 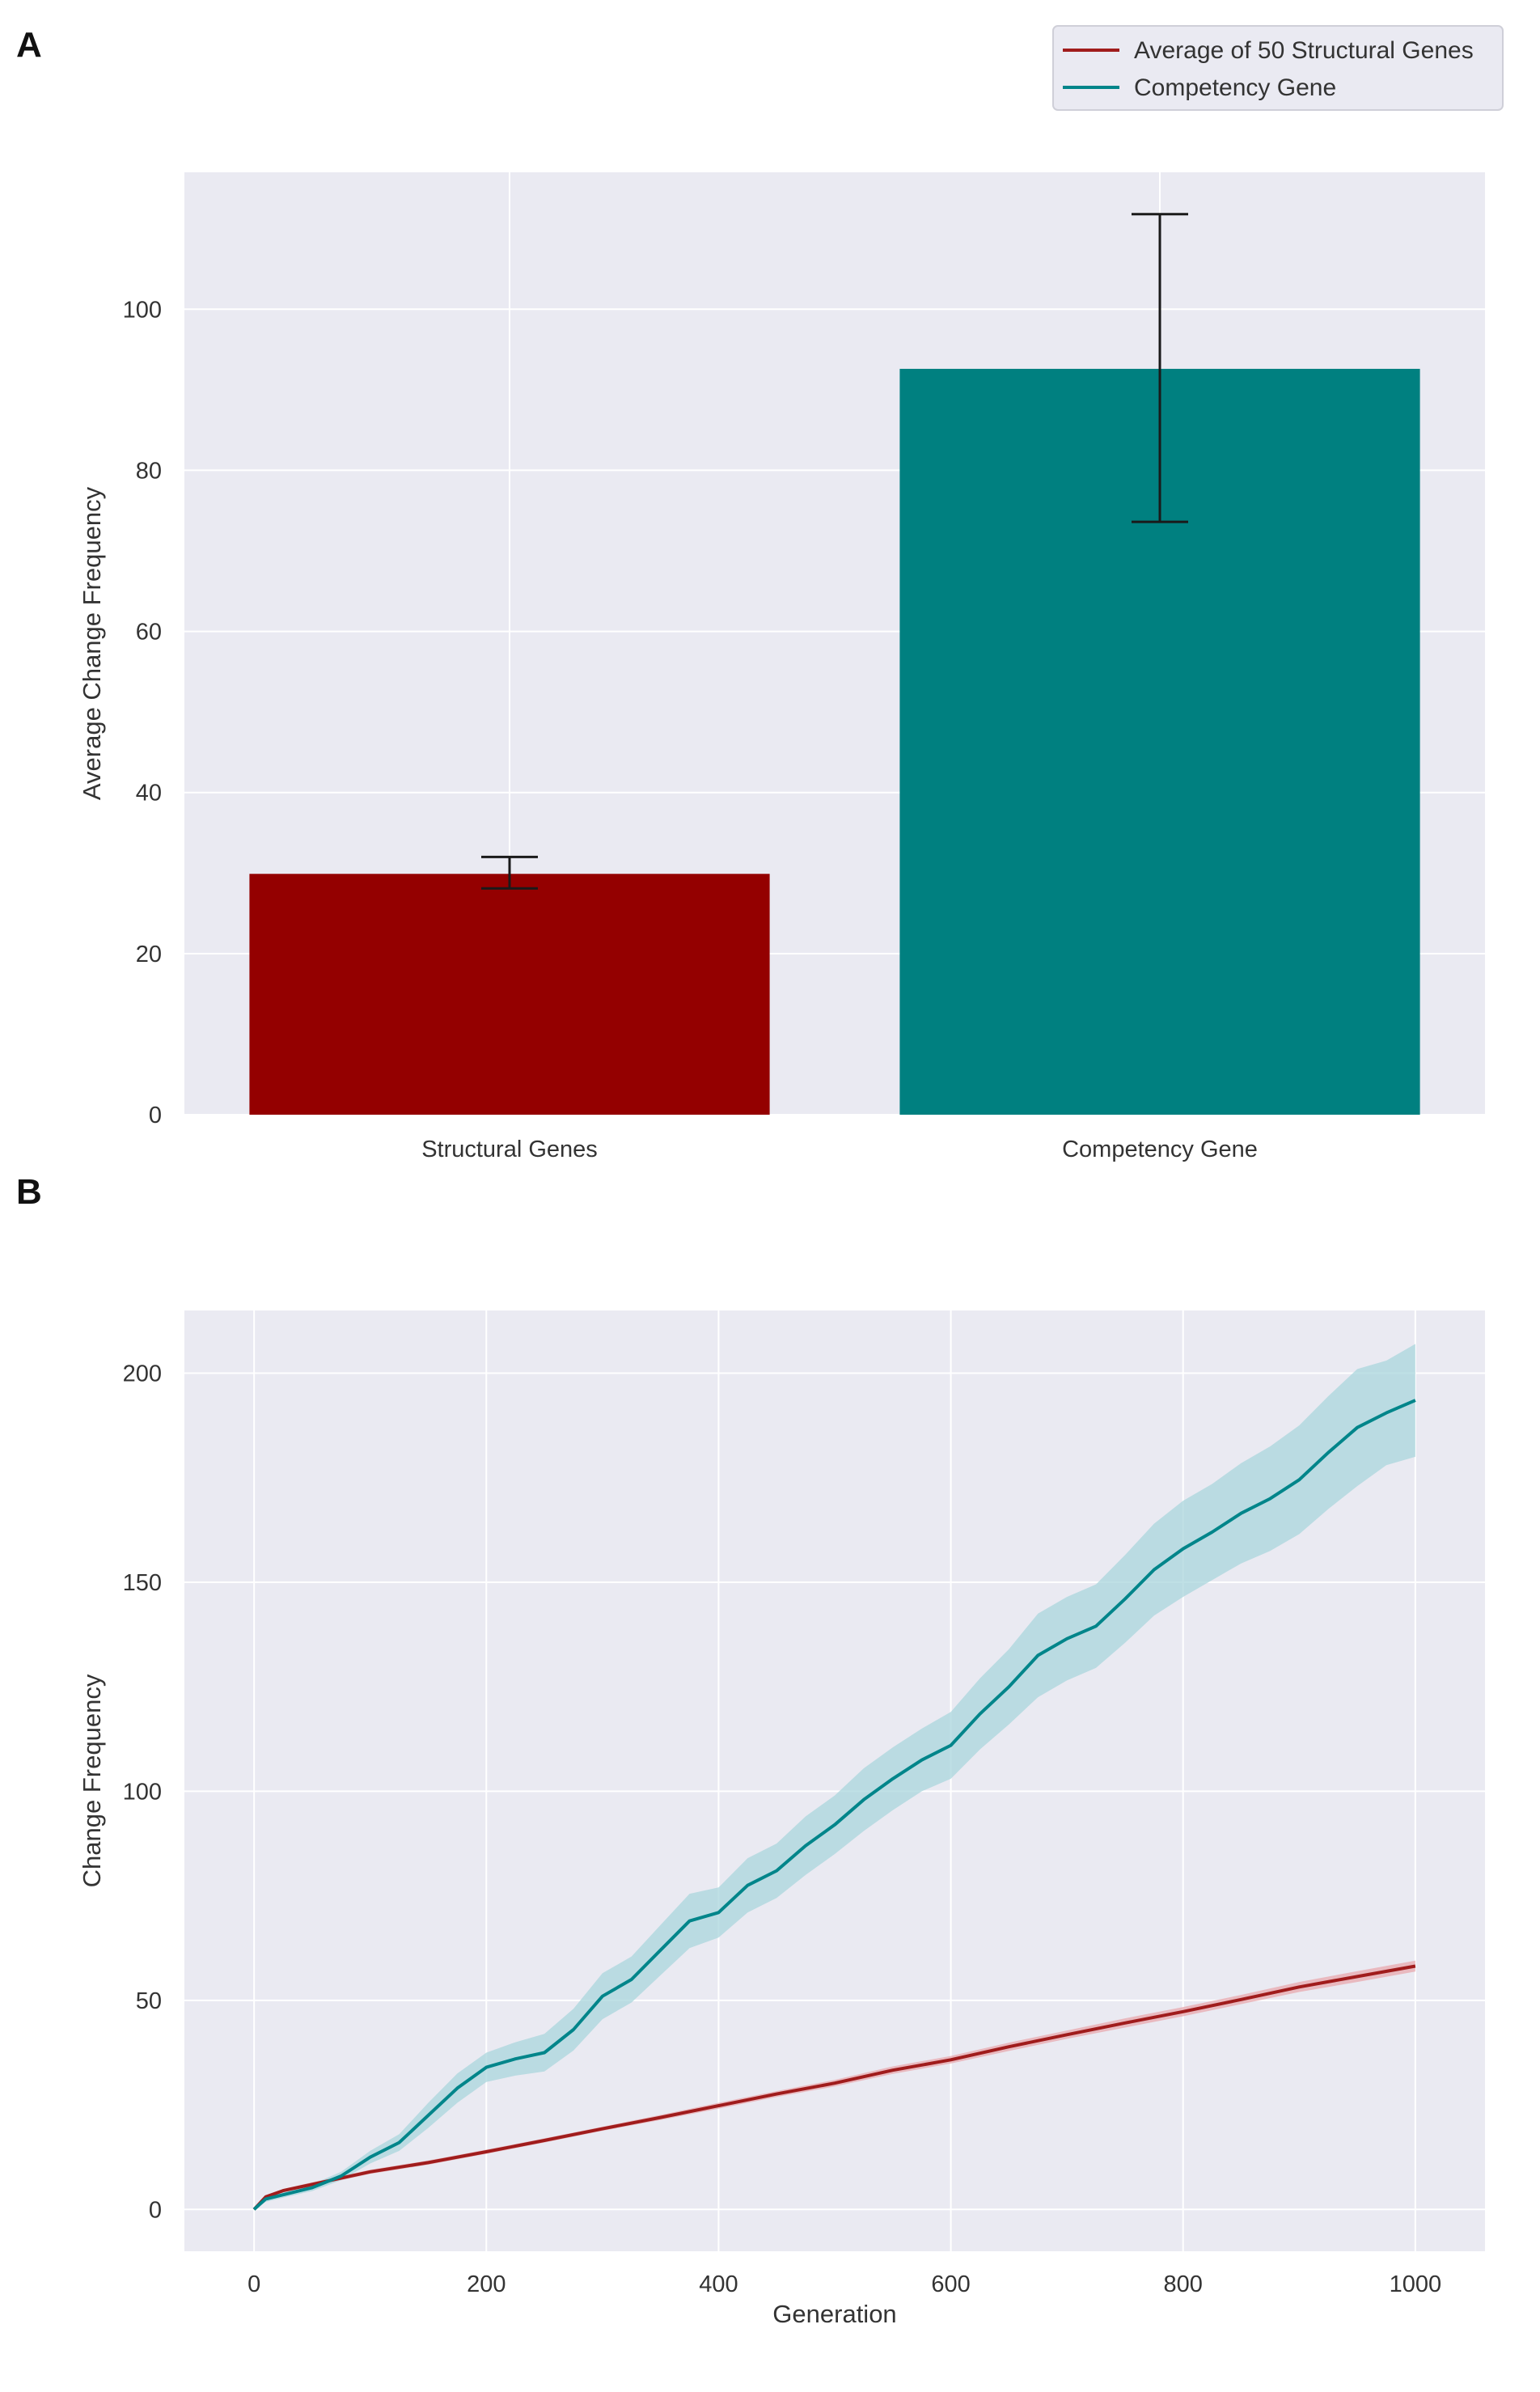 What do you see at coordinates (29, 1192) in the screenshot?
I see `panel-label-b: B` at bounding box center [29, 1192].